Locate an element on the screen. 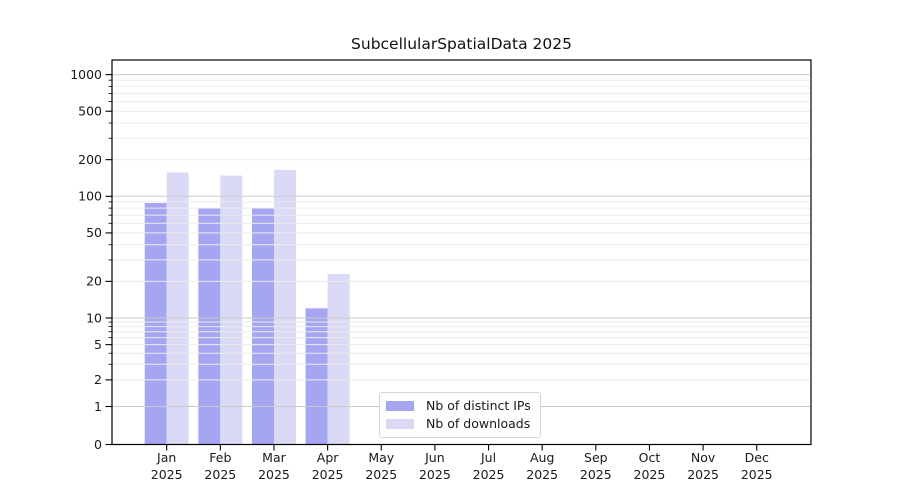 This screenshot has height=500, width=900. x-tick-label-nov: Nov 2025 is located at coordinates (703, 466).